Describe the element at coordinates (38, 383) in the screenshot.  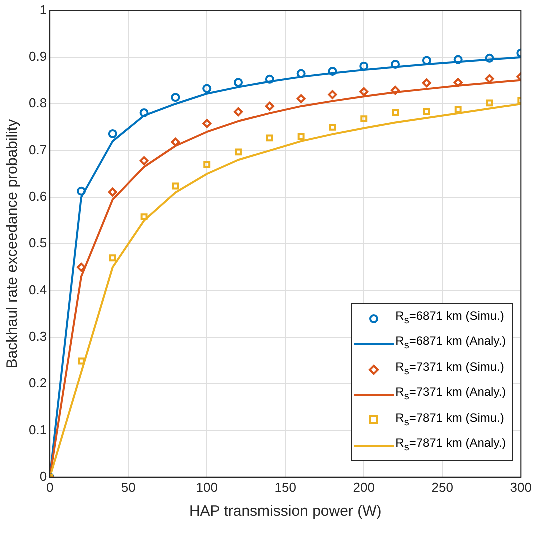
I see `y-tick-label: 0.2` at that location.